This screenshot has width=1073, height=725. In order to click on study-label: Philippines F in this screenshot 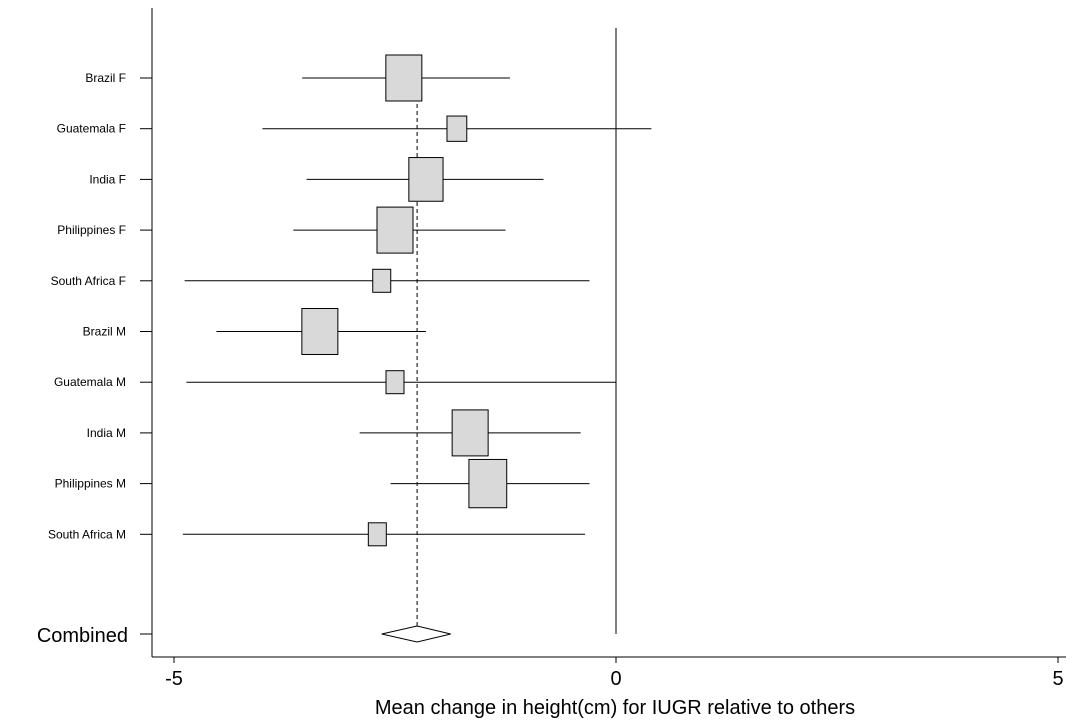, I will do `click(91, 230)`.